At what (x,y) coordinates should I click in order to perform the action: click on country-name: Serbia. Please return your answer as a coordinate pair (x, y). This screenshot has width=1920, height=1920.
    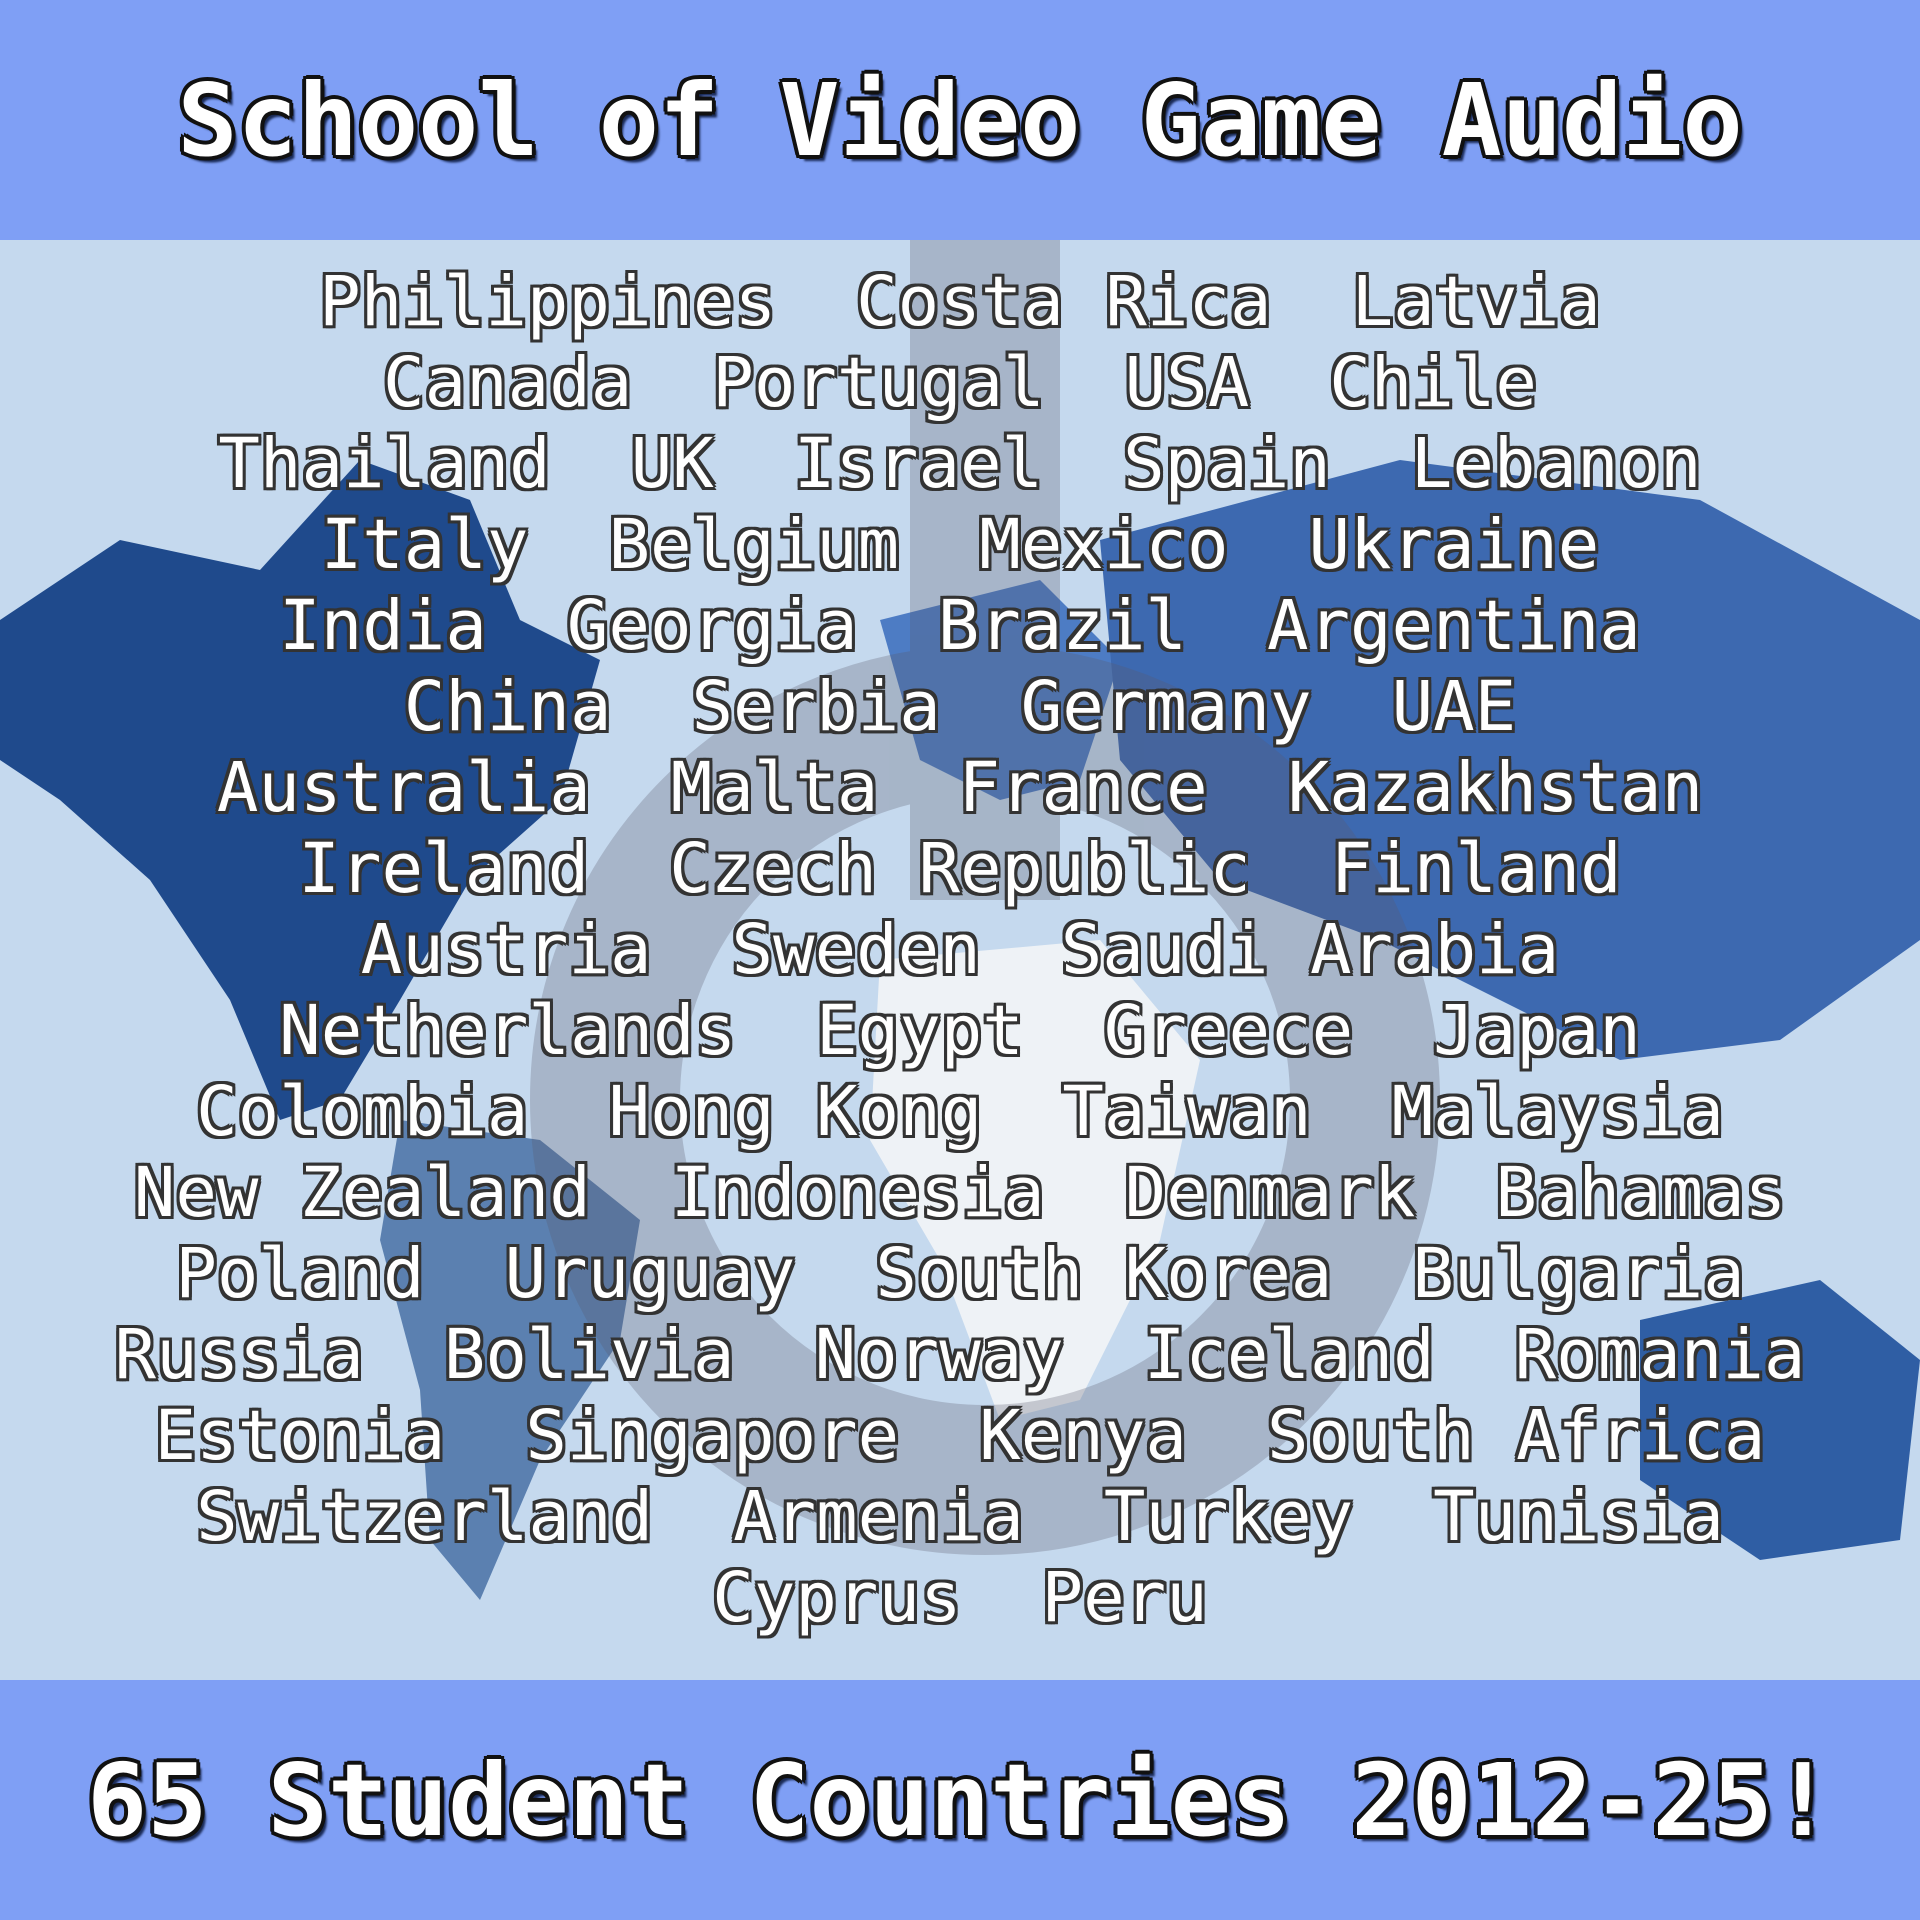
    Looking at the image, I should click on (816, 707).